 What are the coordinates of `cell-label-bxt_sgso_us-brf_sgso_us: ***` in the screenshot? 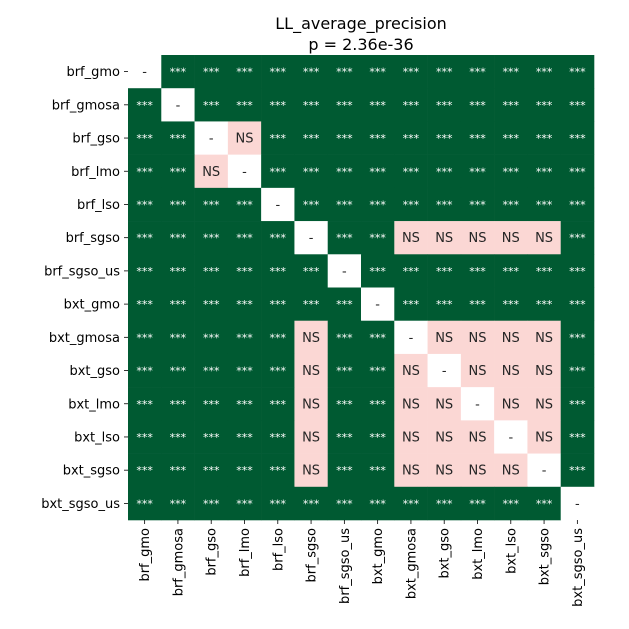 It's located at (344, 503).